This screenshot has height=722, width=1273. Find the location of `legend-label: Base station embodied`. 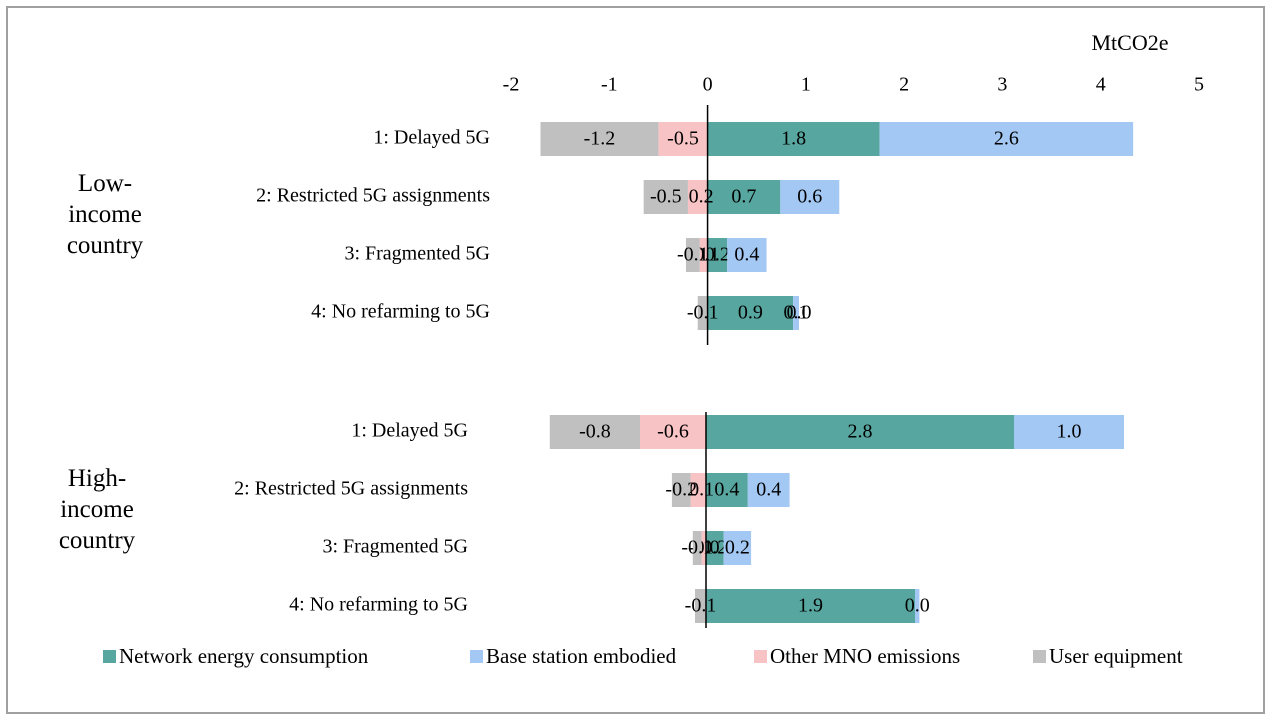

legend-label: Base station embodied is located at coordinates (581, 656).